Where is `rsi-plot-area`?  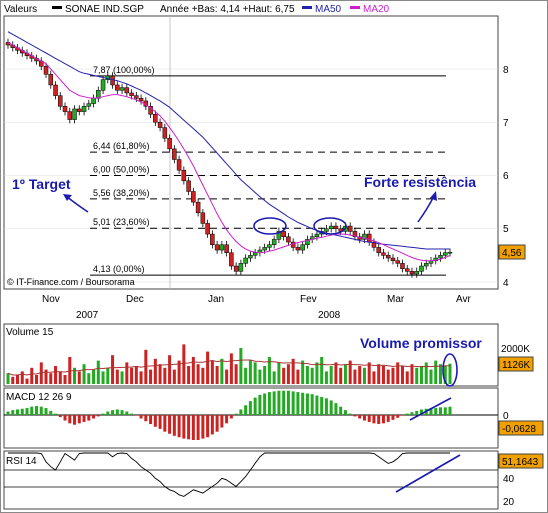 rsi-plot-area is located at coordinates (251, 480).